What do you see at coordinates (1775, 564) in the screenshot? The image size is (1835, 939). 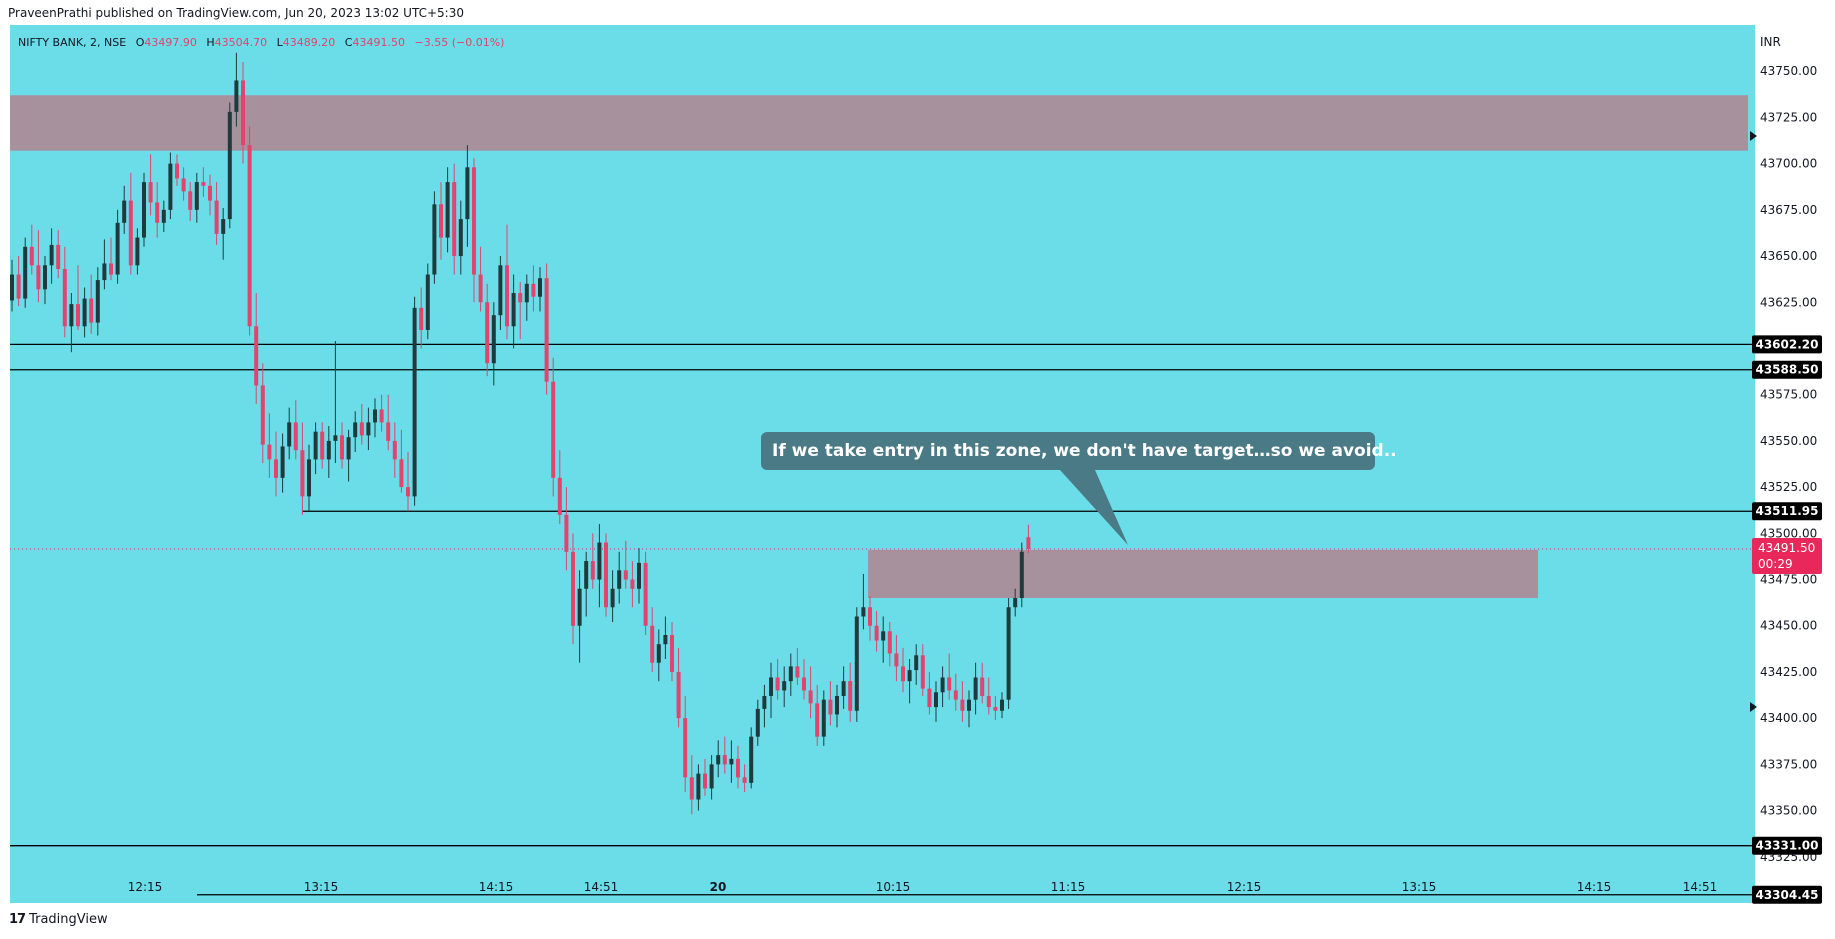 I see `last-price-countdown: 00:29` at bounding box center [1775, 564].